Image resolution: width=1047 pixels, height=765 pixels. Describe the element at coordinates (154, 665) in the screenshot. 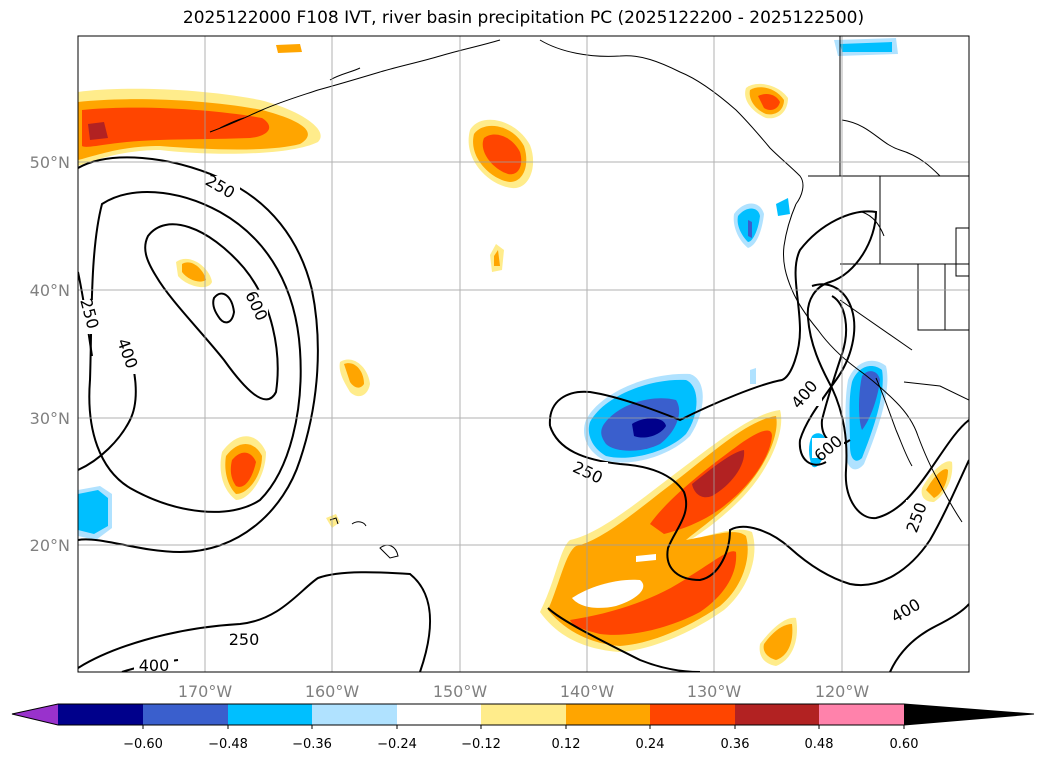

I see `contour-label: 400` at that location.